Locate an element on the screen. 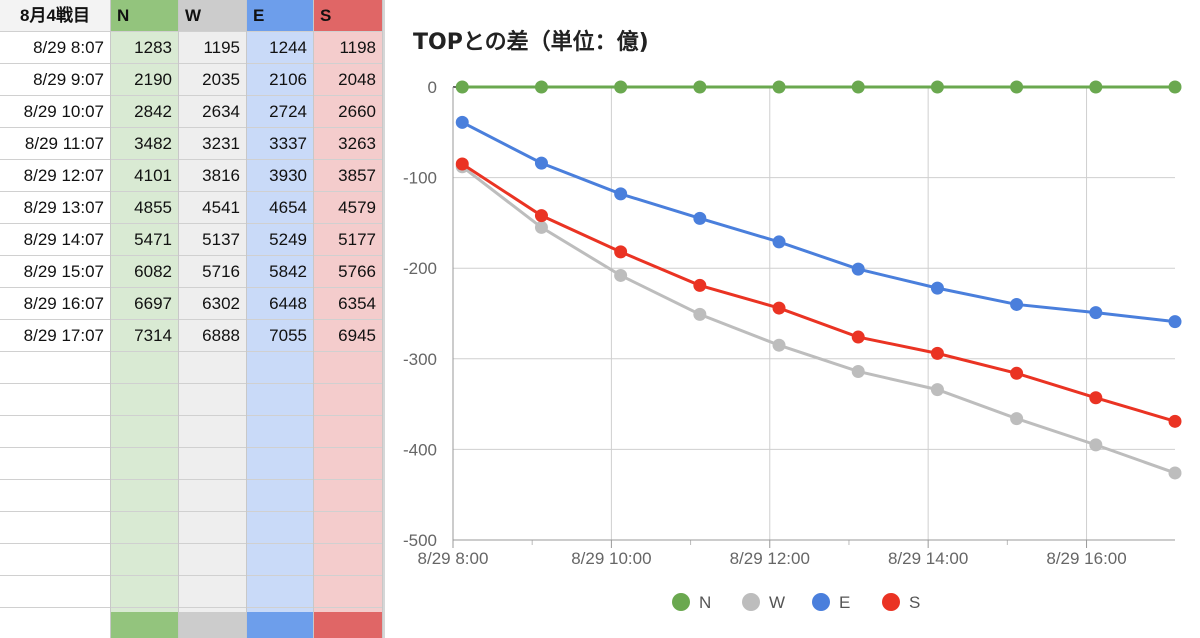 This screenshot has height=638, width=1200. time-cell: 8/29 11:07 is located at coordinates (55, 144).